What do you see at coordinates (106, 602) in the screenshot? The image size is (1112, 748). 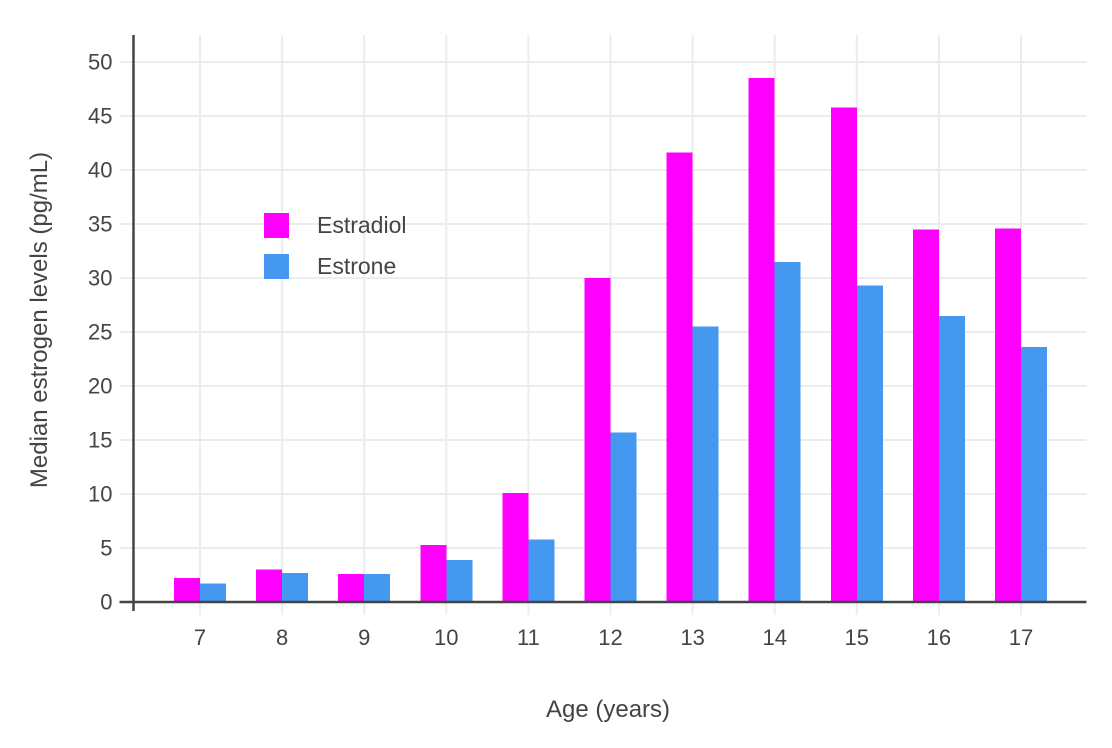 I see `y-tick-label-0: 0` at bounding box center [106, 602].